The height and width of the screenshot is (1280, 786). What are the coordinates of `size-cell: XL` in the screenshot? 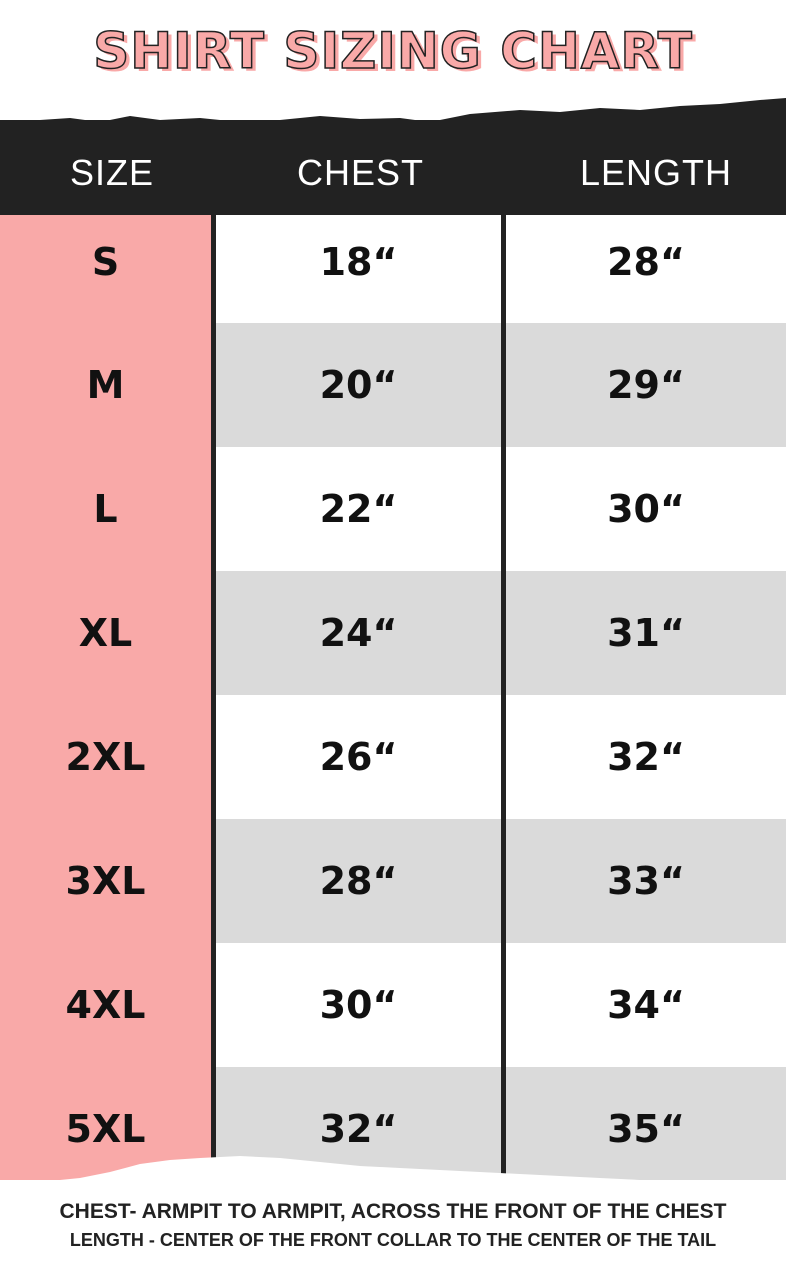 It's located at (105, 633).